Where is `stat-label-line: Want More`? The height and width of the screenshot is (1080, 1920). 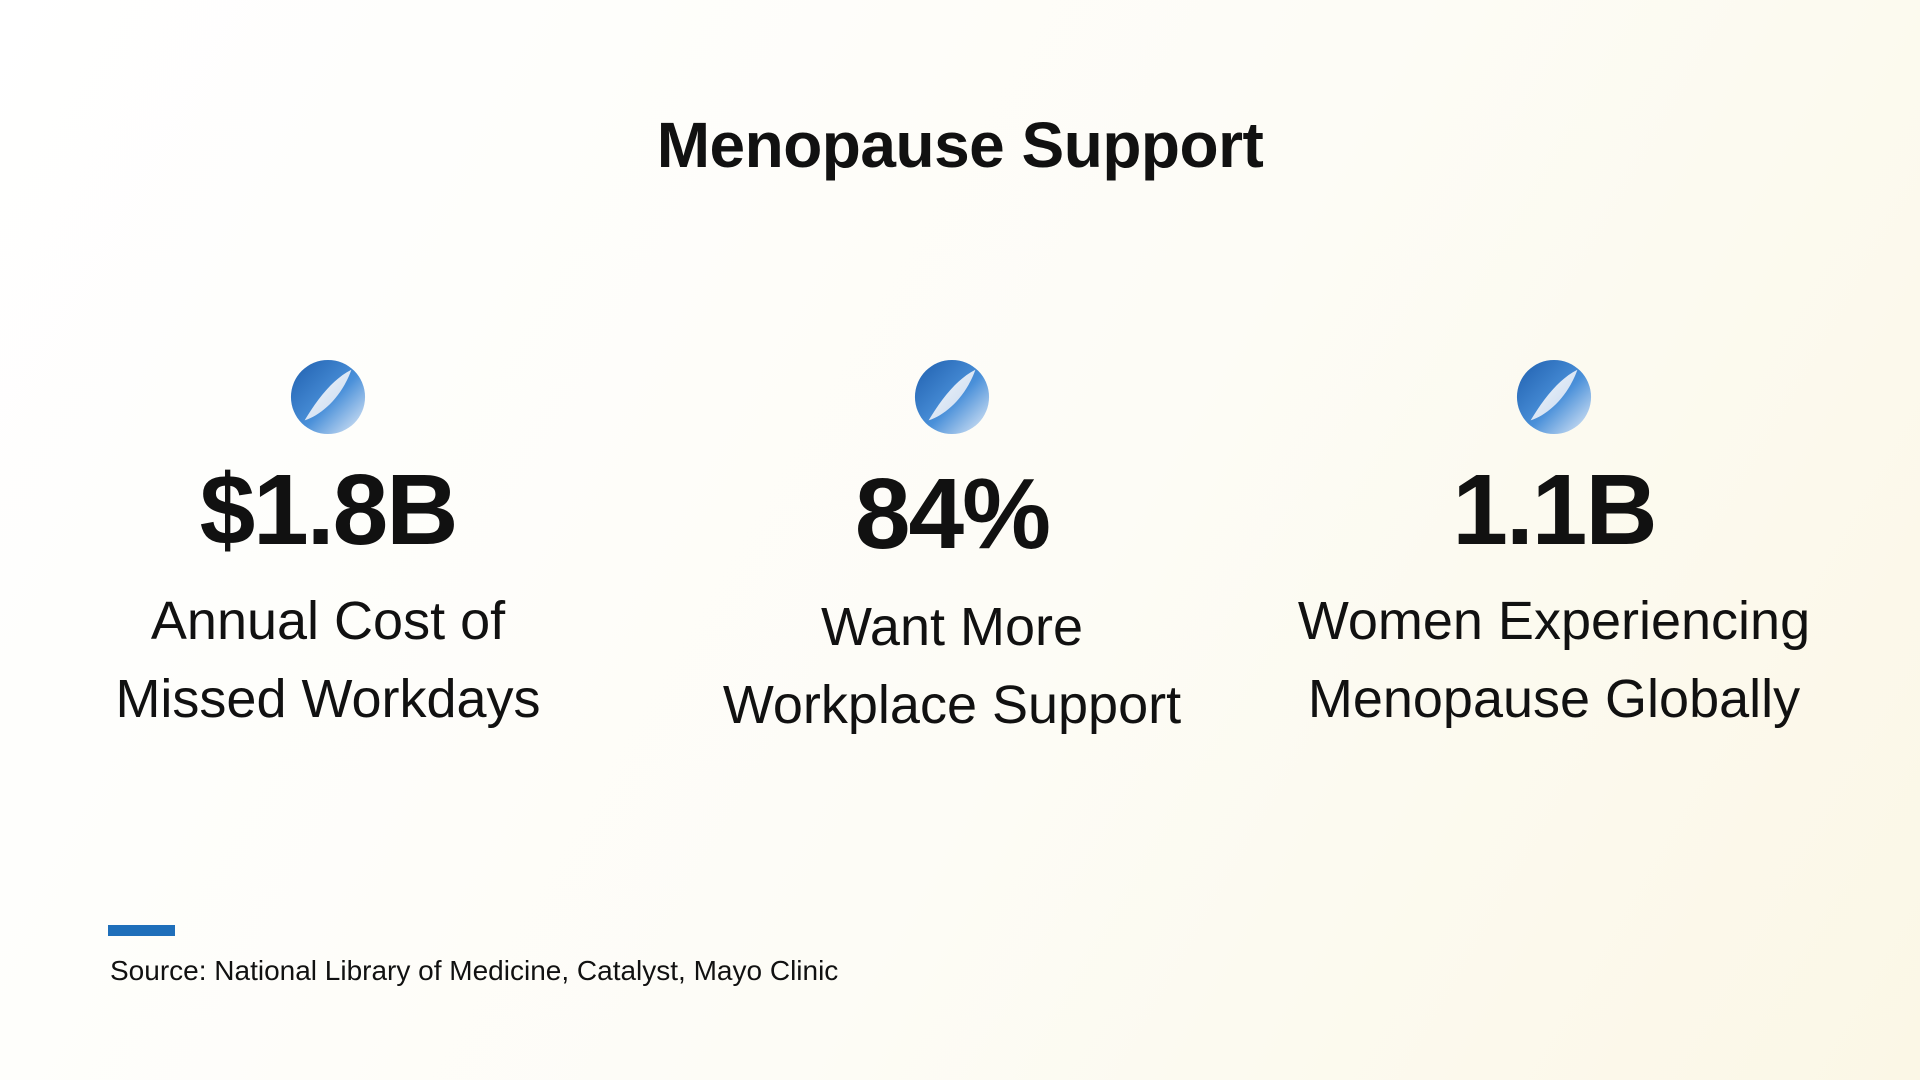 stat-label-line: Want More is located at coordinates (952, 627).